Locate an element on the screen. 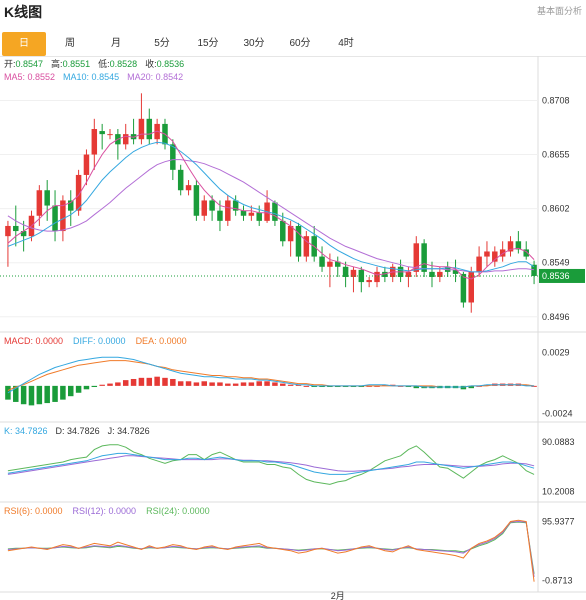  kdj-legend-item: D: 34.7826 is located at coordinates (78, 431).